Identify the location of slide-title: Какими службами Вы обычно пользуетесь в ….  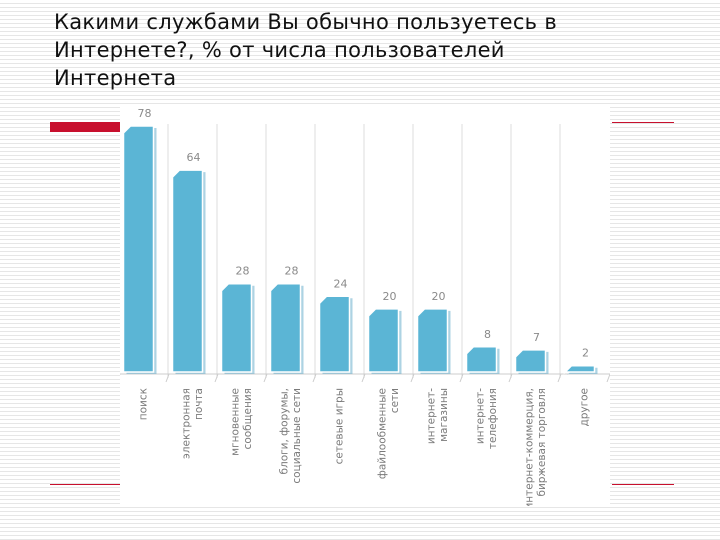
(305, 50).